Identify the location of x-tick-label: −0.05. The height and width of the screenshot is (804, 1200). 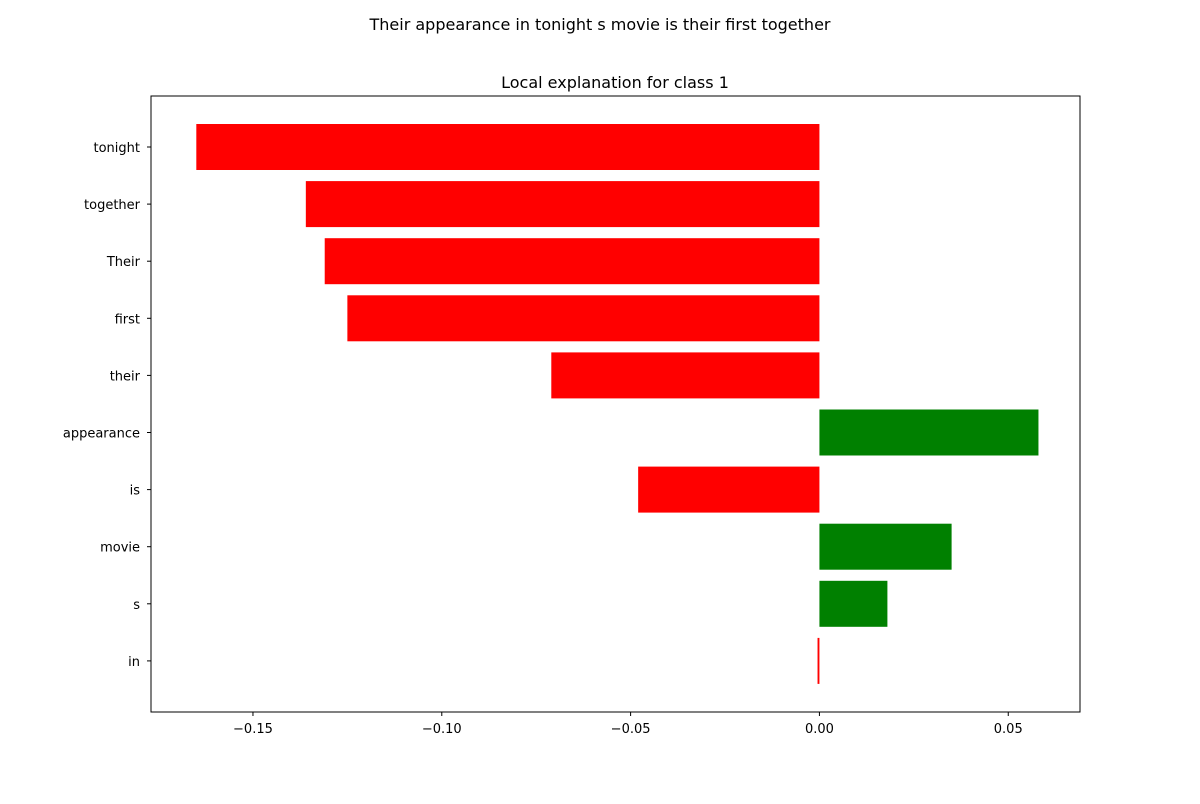
(631, 729).